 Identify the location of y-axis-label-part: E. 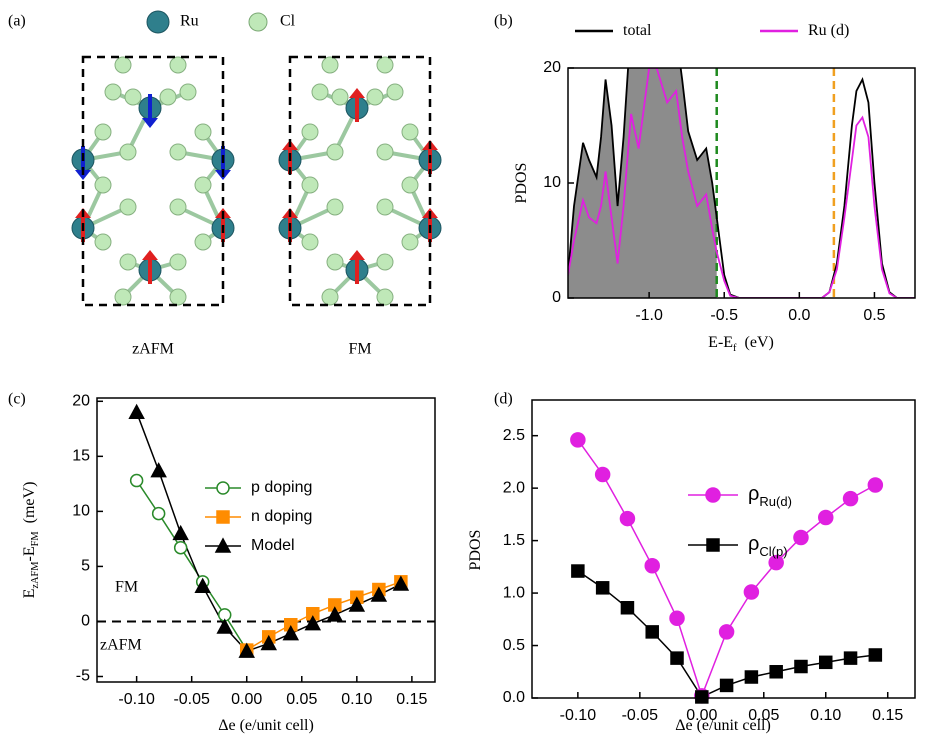
(29, 594).